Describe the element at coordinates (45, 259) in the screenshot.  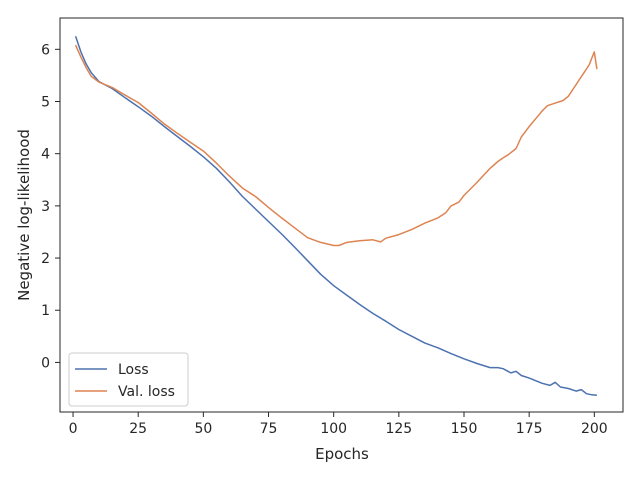
I see `y-tick-label: 2` at that location.